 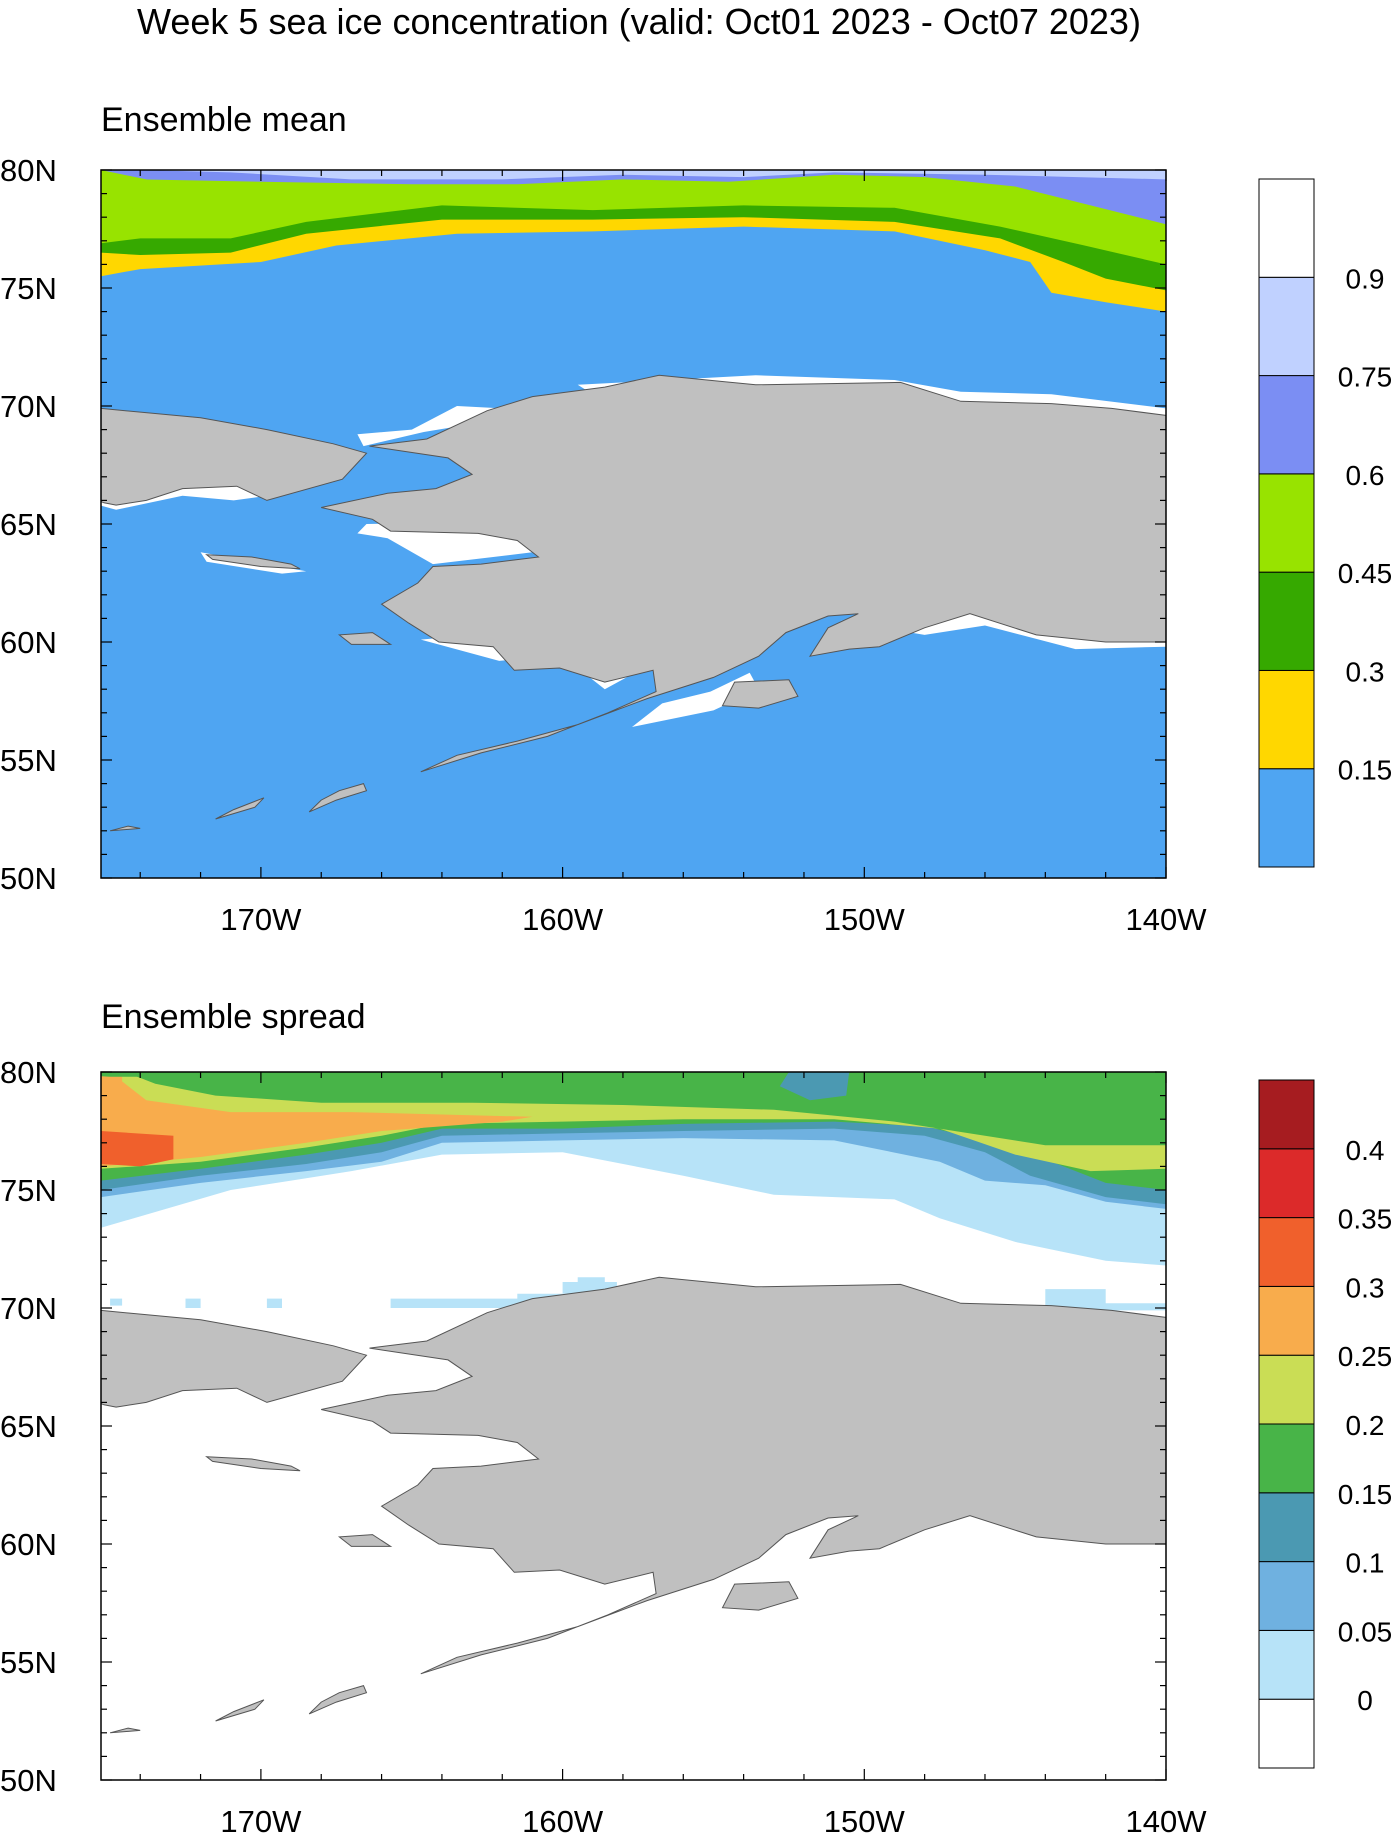 What do you see at coordinates (1365, 377) in the screenshot?
I see `colorbar-label: 0.75` at bounding box center [1365, 377].